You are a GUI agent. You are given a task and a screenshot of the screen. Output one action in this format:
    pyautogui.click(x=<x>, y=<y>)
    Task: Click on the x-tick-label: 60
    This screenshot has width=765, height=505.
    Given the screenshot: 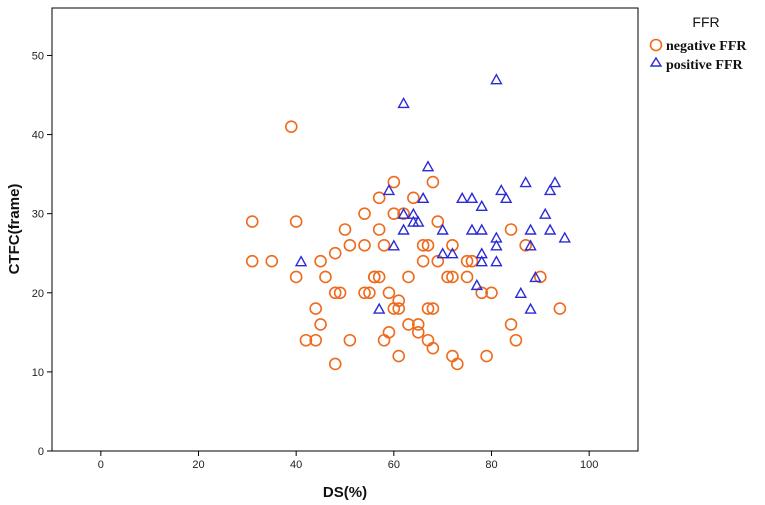 What is the action you would take?
    pyautogui.click(x=394, y=465)
    